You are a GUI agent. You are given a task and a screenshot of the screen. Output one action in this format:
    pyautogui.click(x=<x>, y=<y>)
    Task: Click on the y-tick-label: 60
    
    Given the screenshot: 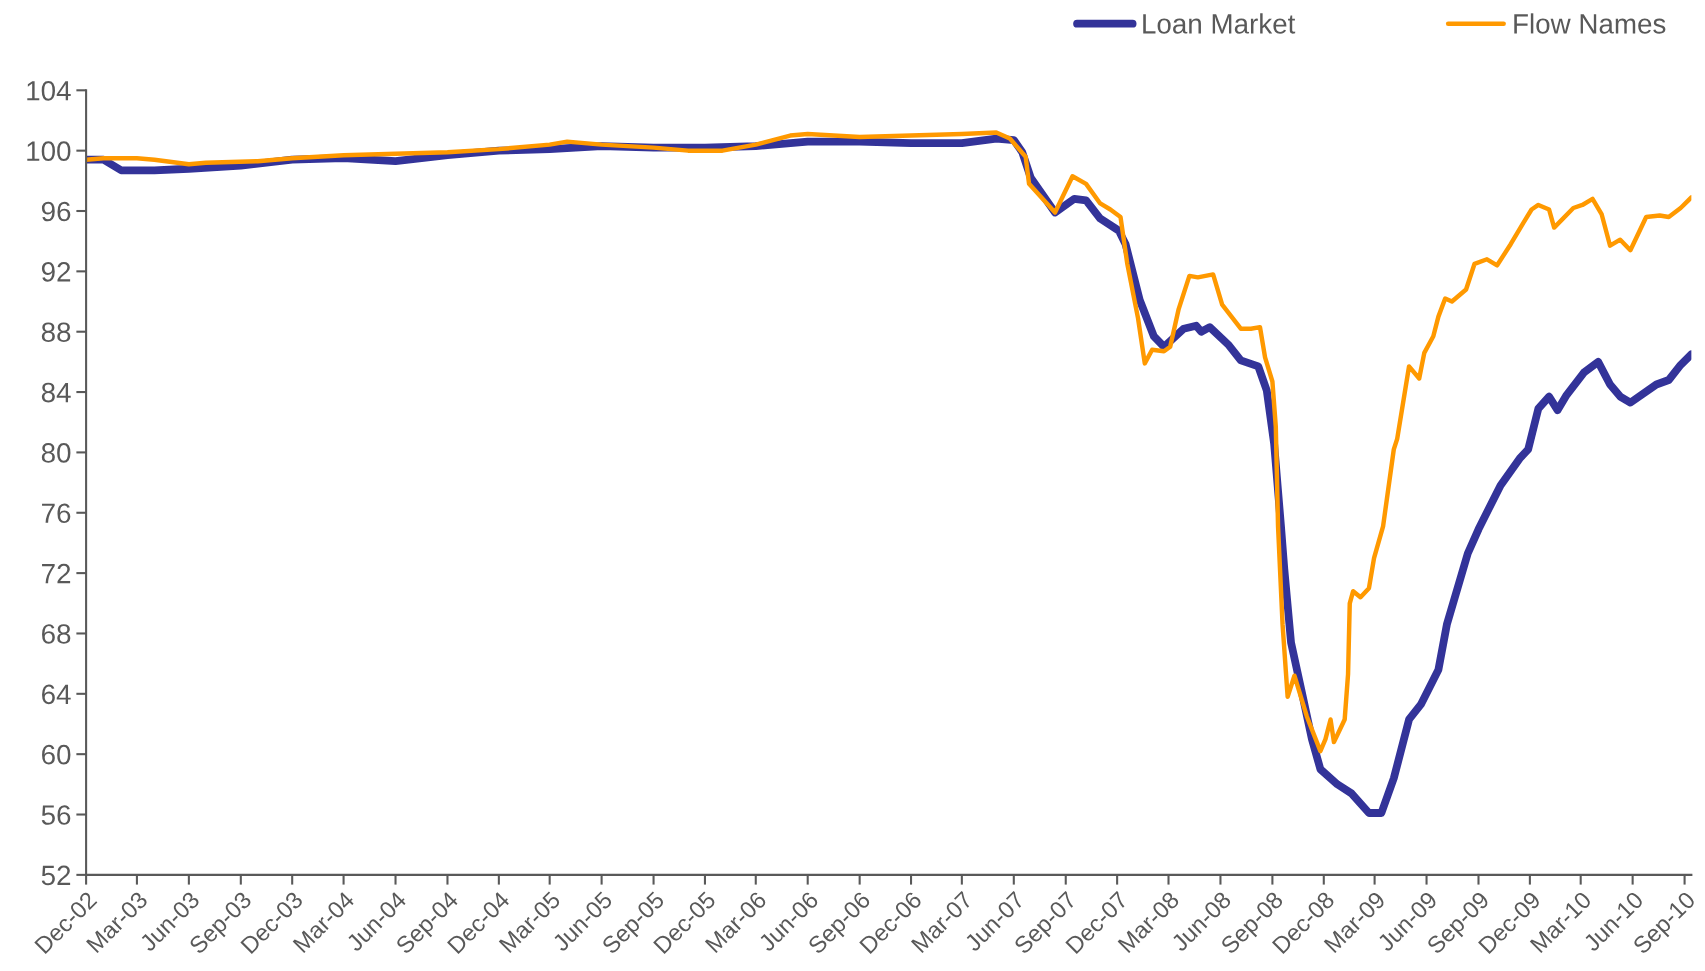 What is the action you would take?
    pyautogui.click(x=56, y=754)
    